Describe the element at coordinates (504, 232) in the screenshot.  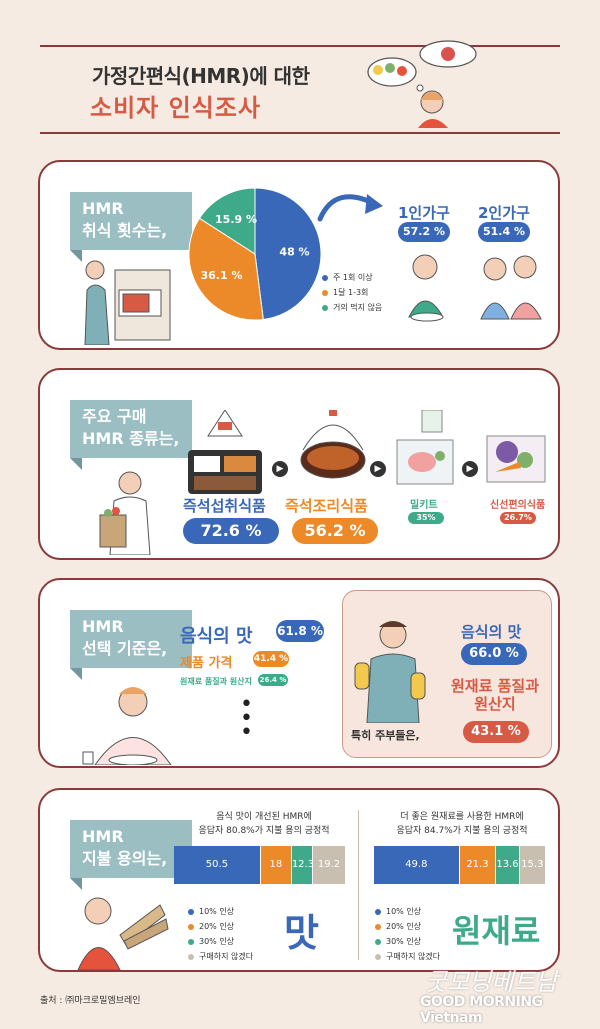
I see `double-household-value: 51.4 %` at that location.